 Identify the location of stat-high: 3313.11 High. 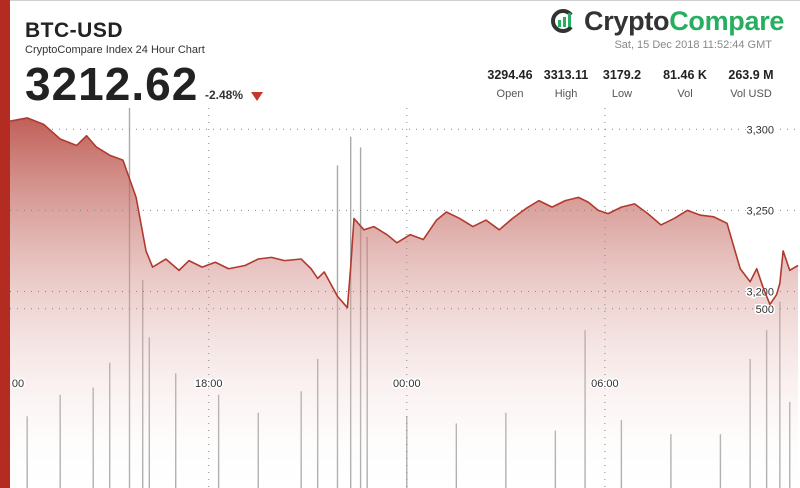
(566, 84).